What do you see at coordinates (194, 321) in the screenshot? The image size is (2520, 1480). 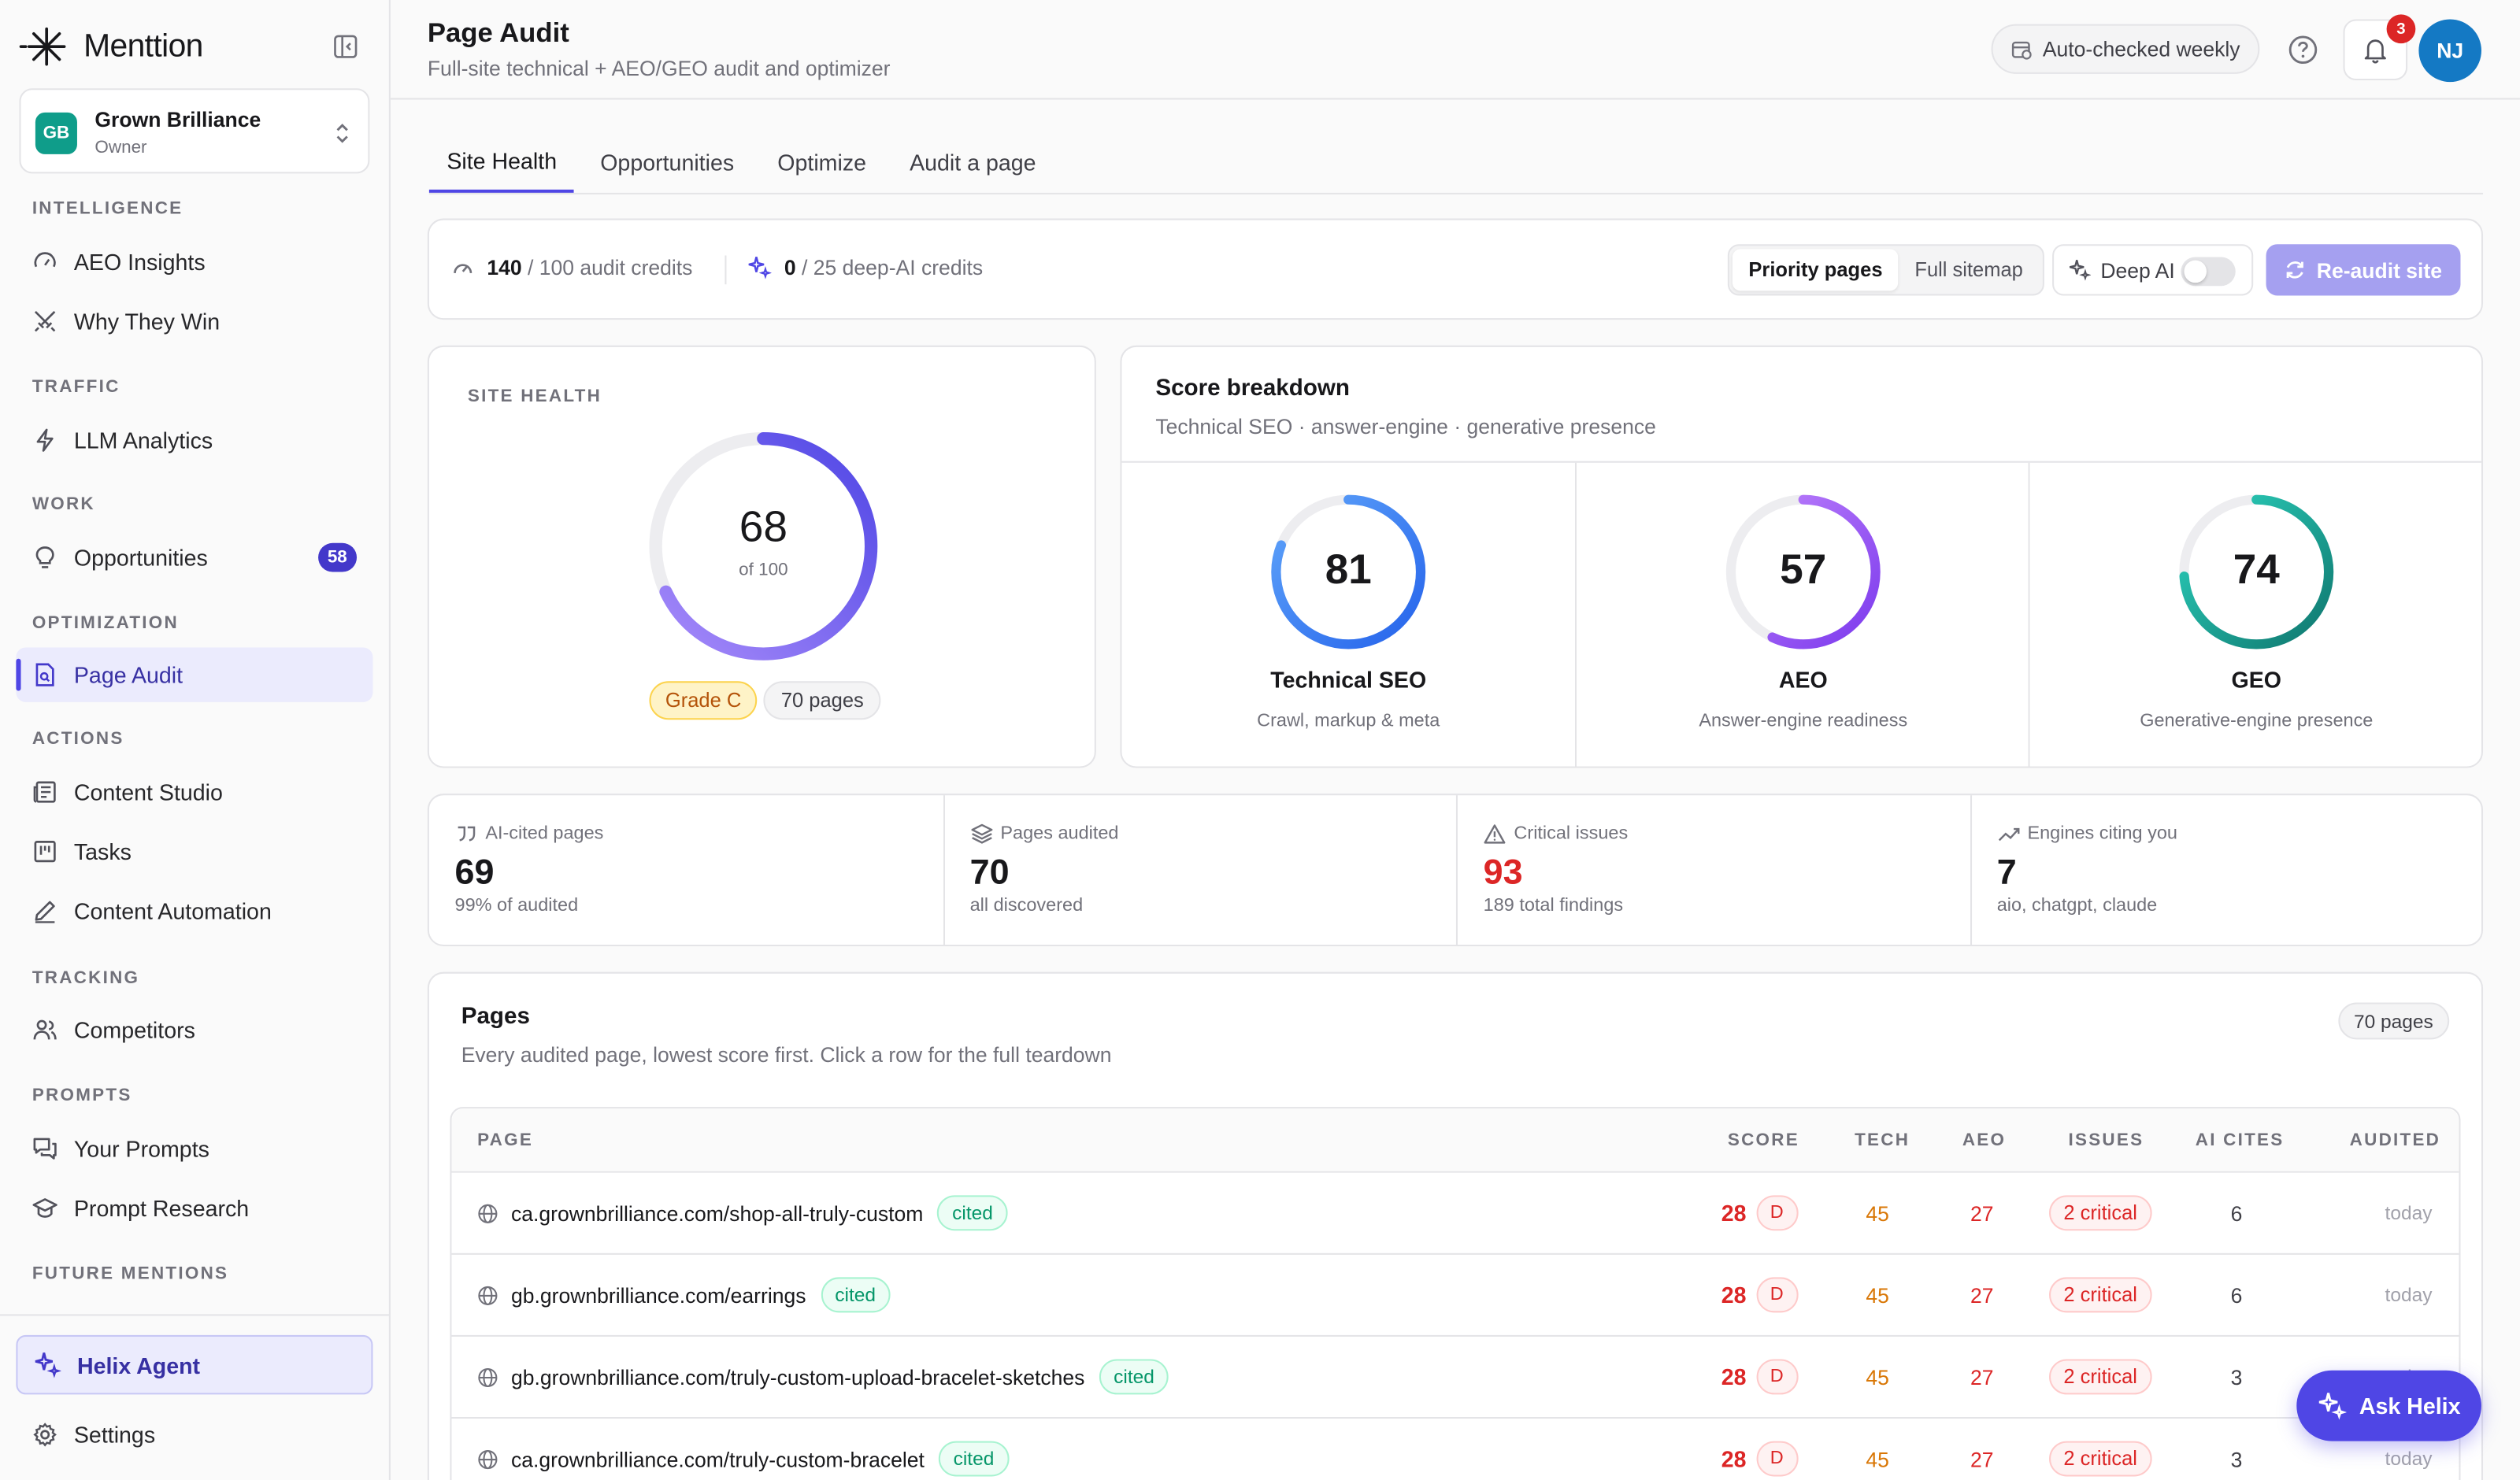 I see `sidebar-item-why-they-win: Why They Win` at bounding box center [194, 321].